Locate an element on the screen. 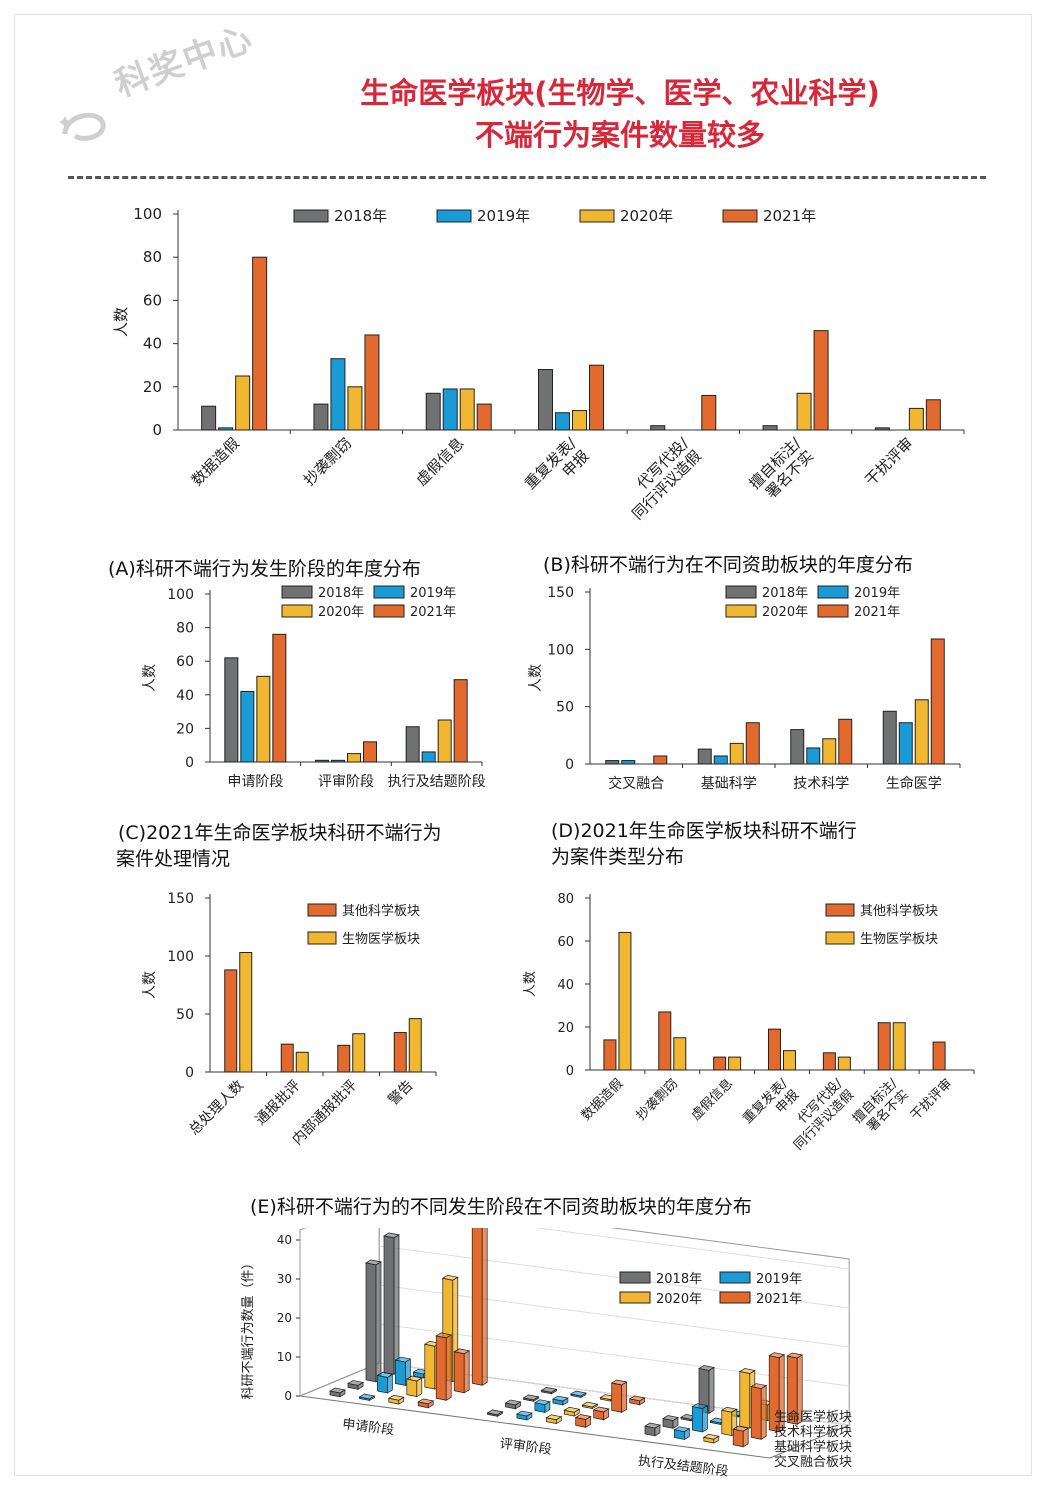 This screenshot has width=1044, height=1486. sector-label: 交叉融合板块 is located at coordinates (813, 1462).